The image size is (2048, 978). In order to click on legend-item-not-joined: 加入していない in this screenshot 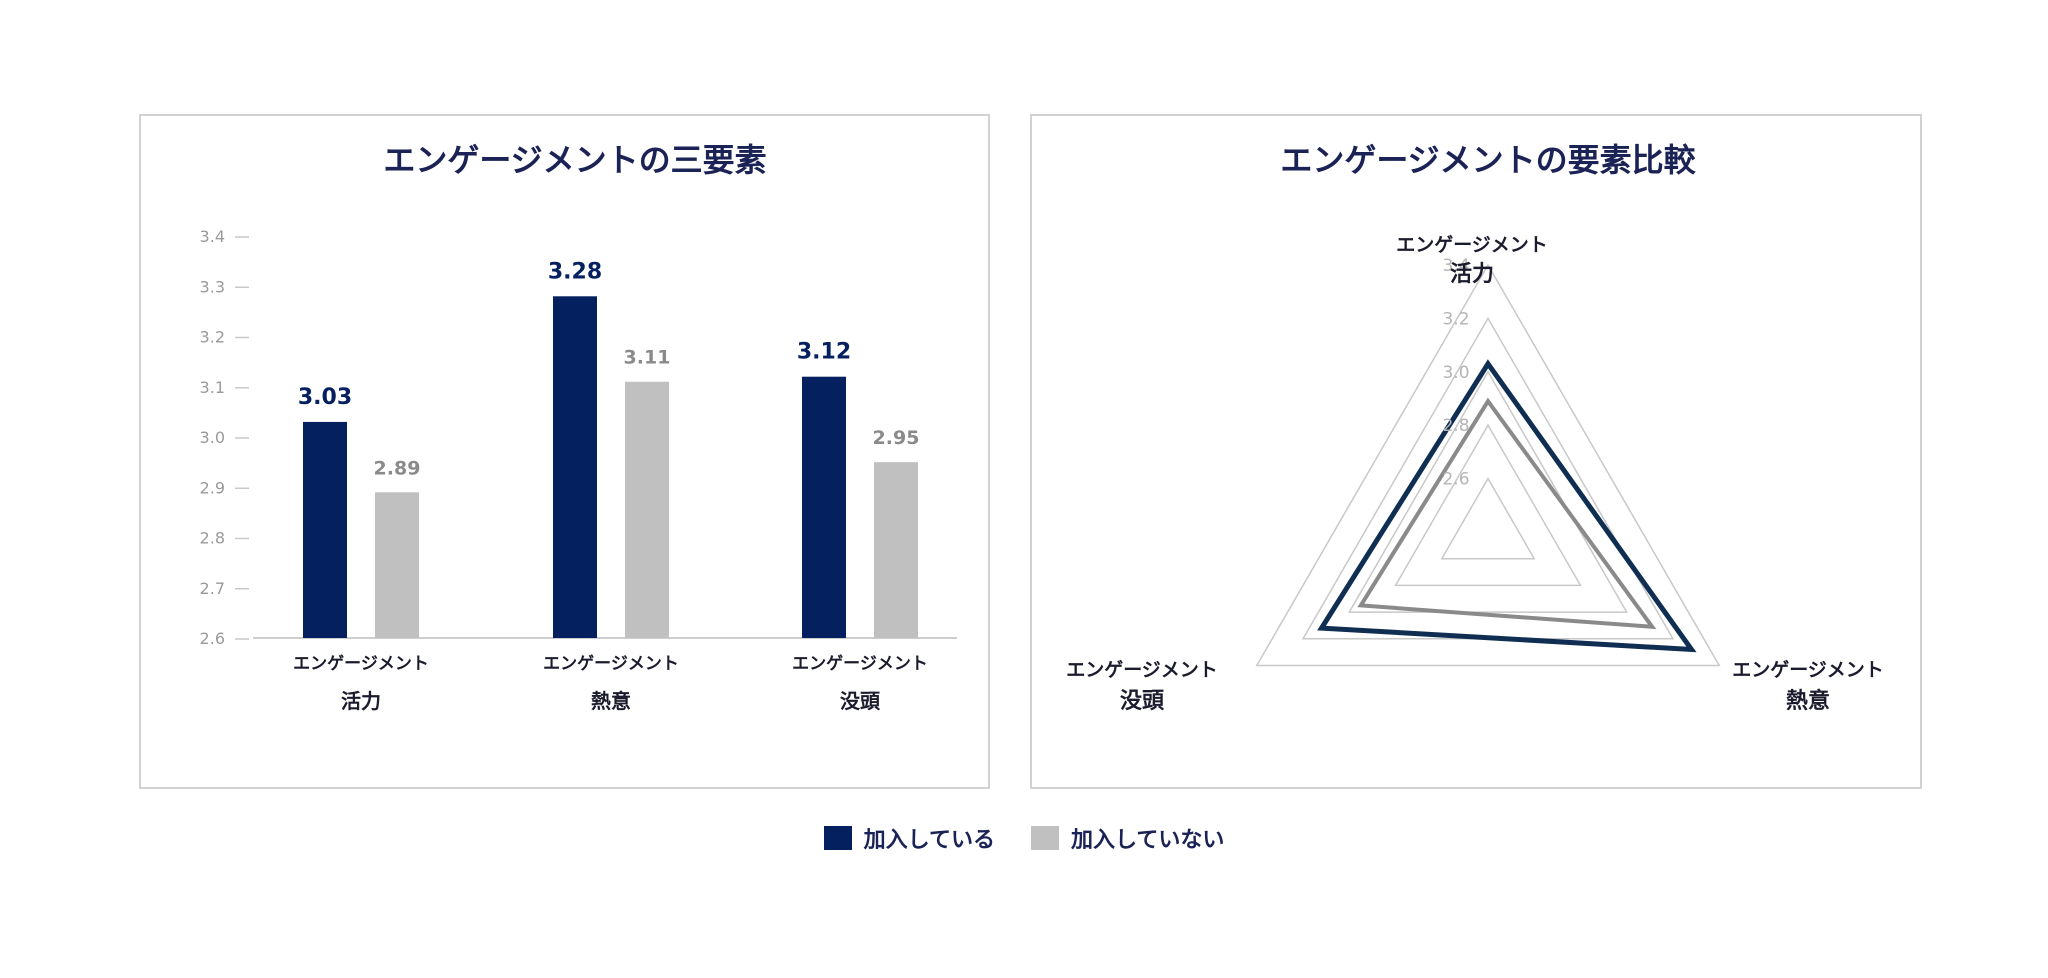, I will do `click(1127, 838)`.